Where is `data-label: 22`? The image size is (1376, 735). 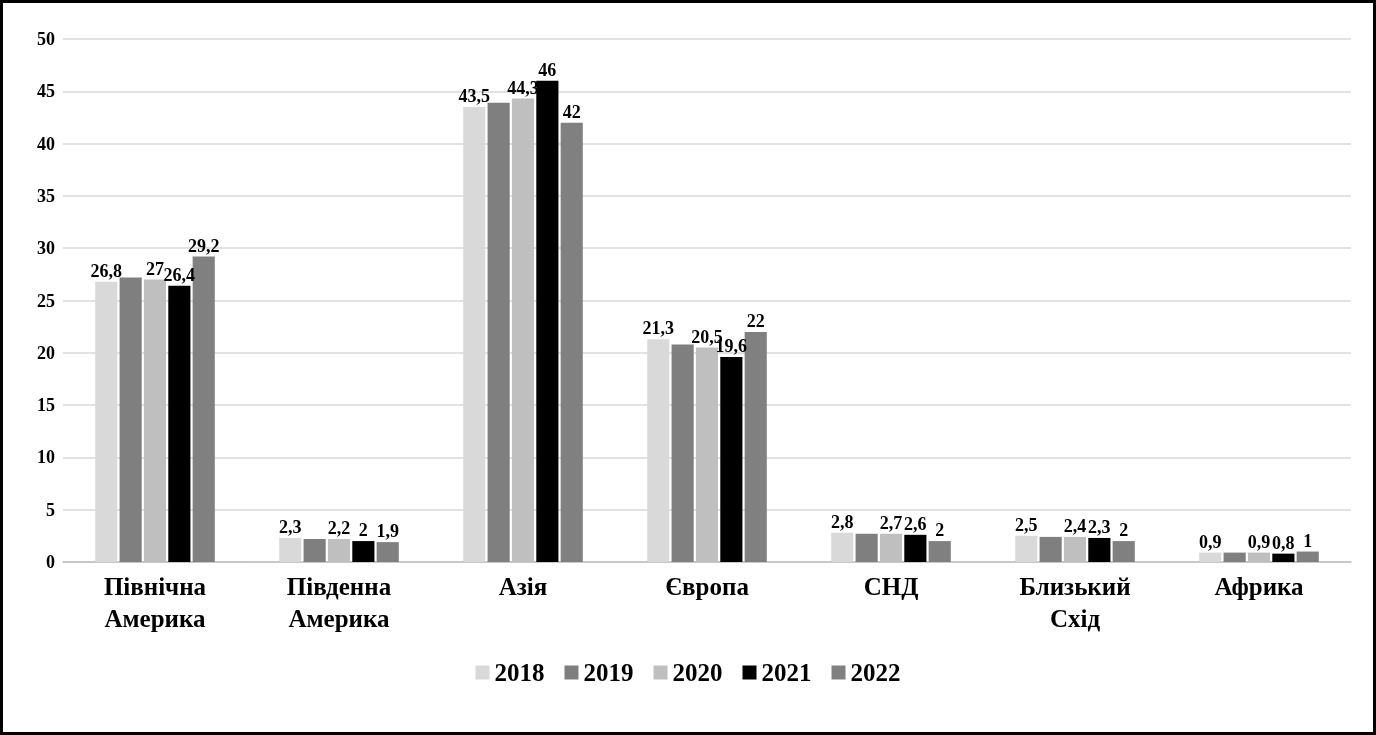
data-label: 22 is located at coordinates (755, 320).